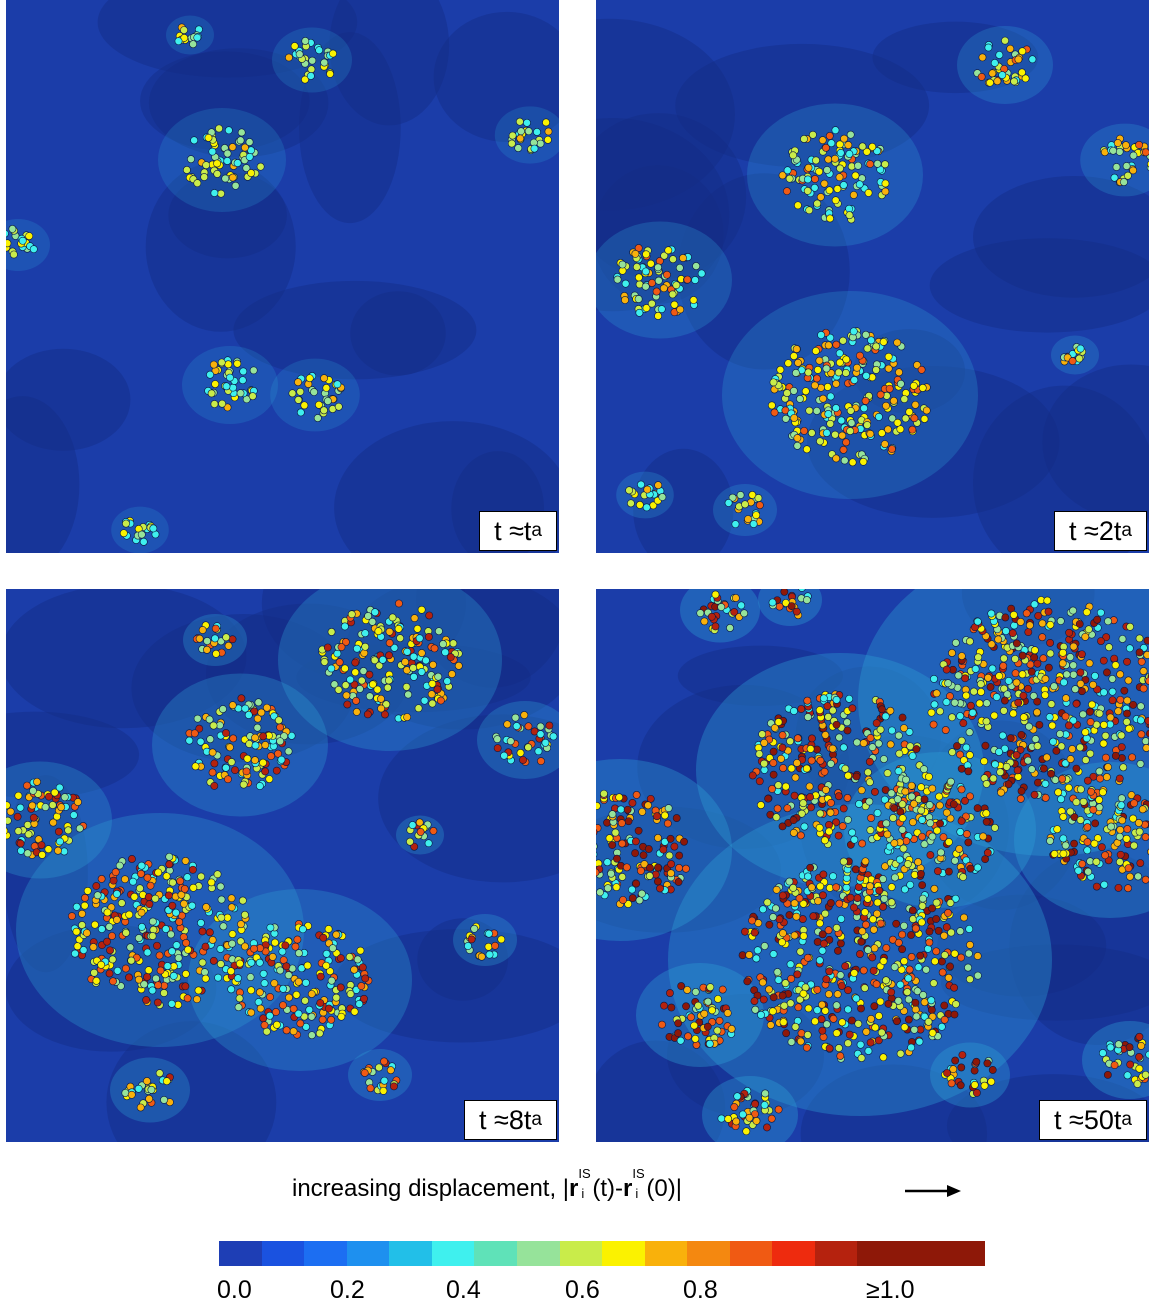  Describe the element at coordinates (347, 1290) in the screenshot. I see `colorbar-tick: 0.2` at that location.